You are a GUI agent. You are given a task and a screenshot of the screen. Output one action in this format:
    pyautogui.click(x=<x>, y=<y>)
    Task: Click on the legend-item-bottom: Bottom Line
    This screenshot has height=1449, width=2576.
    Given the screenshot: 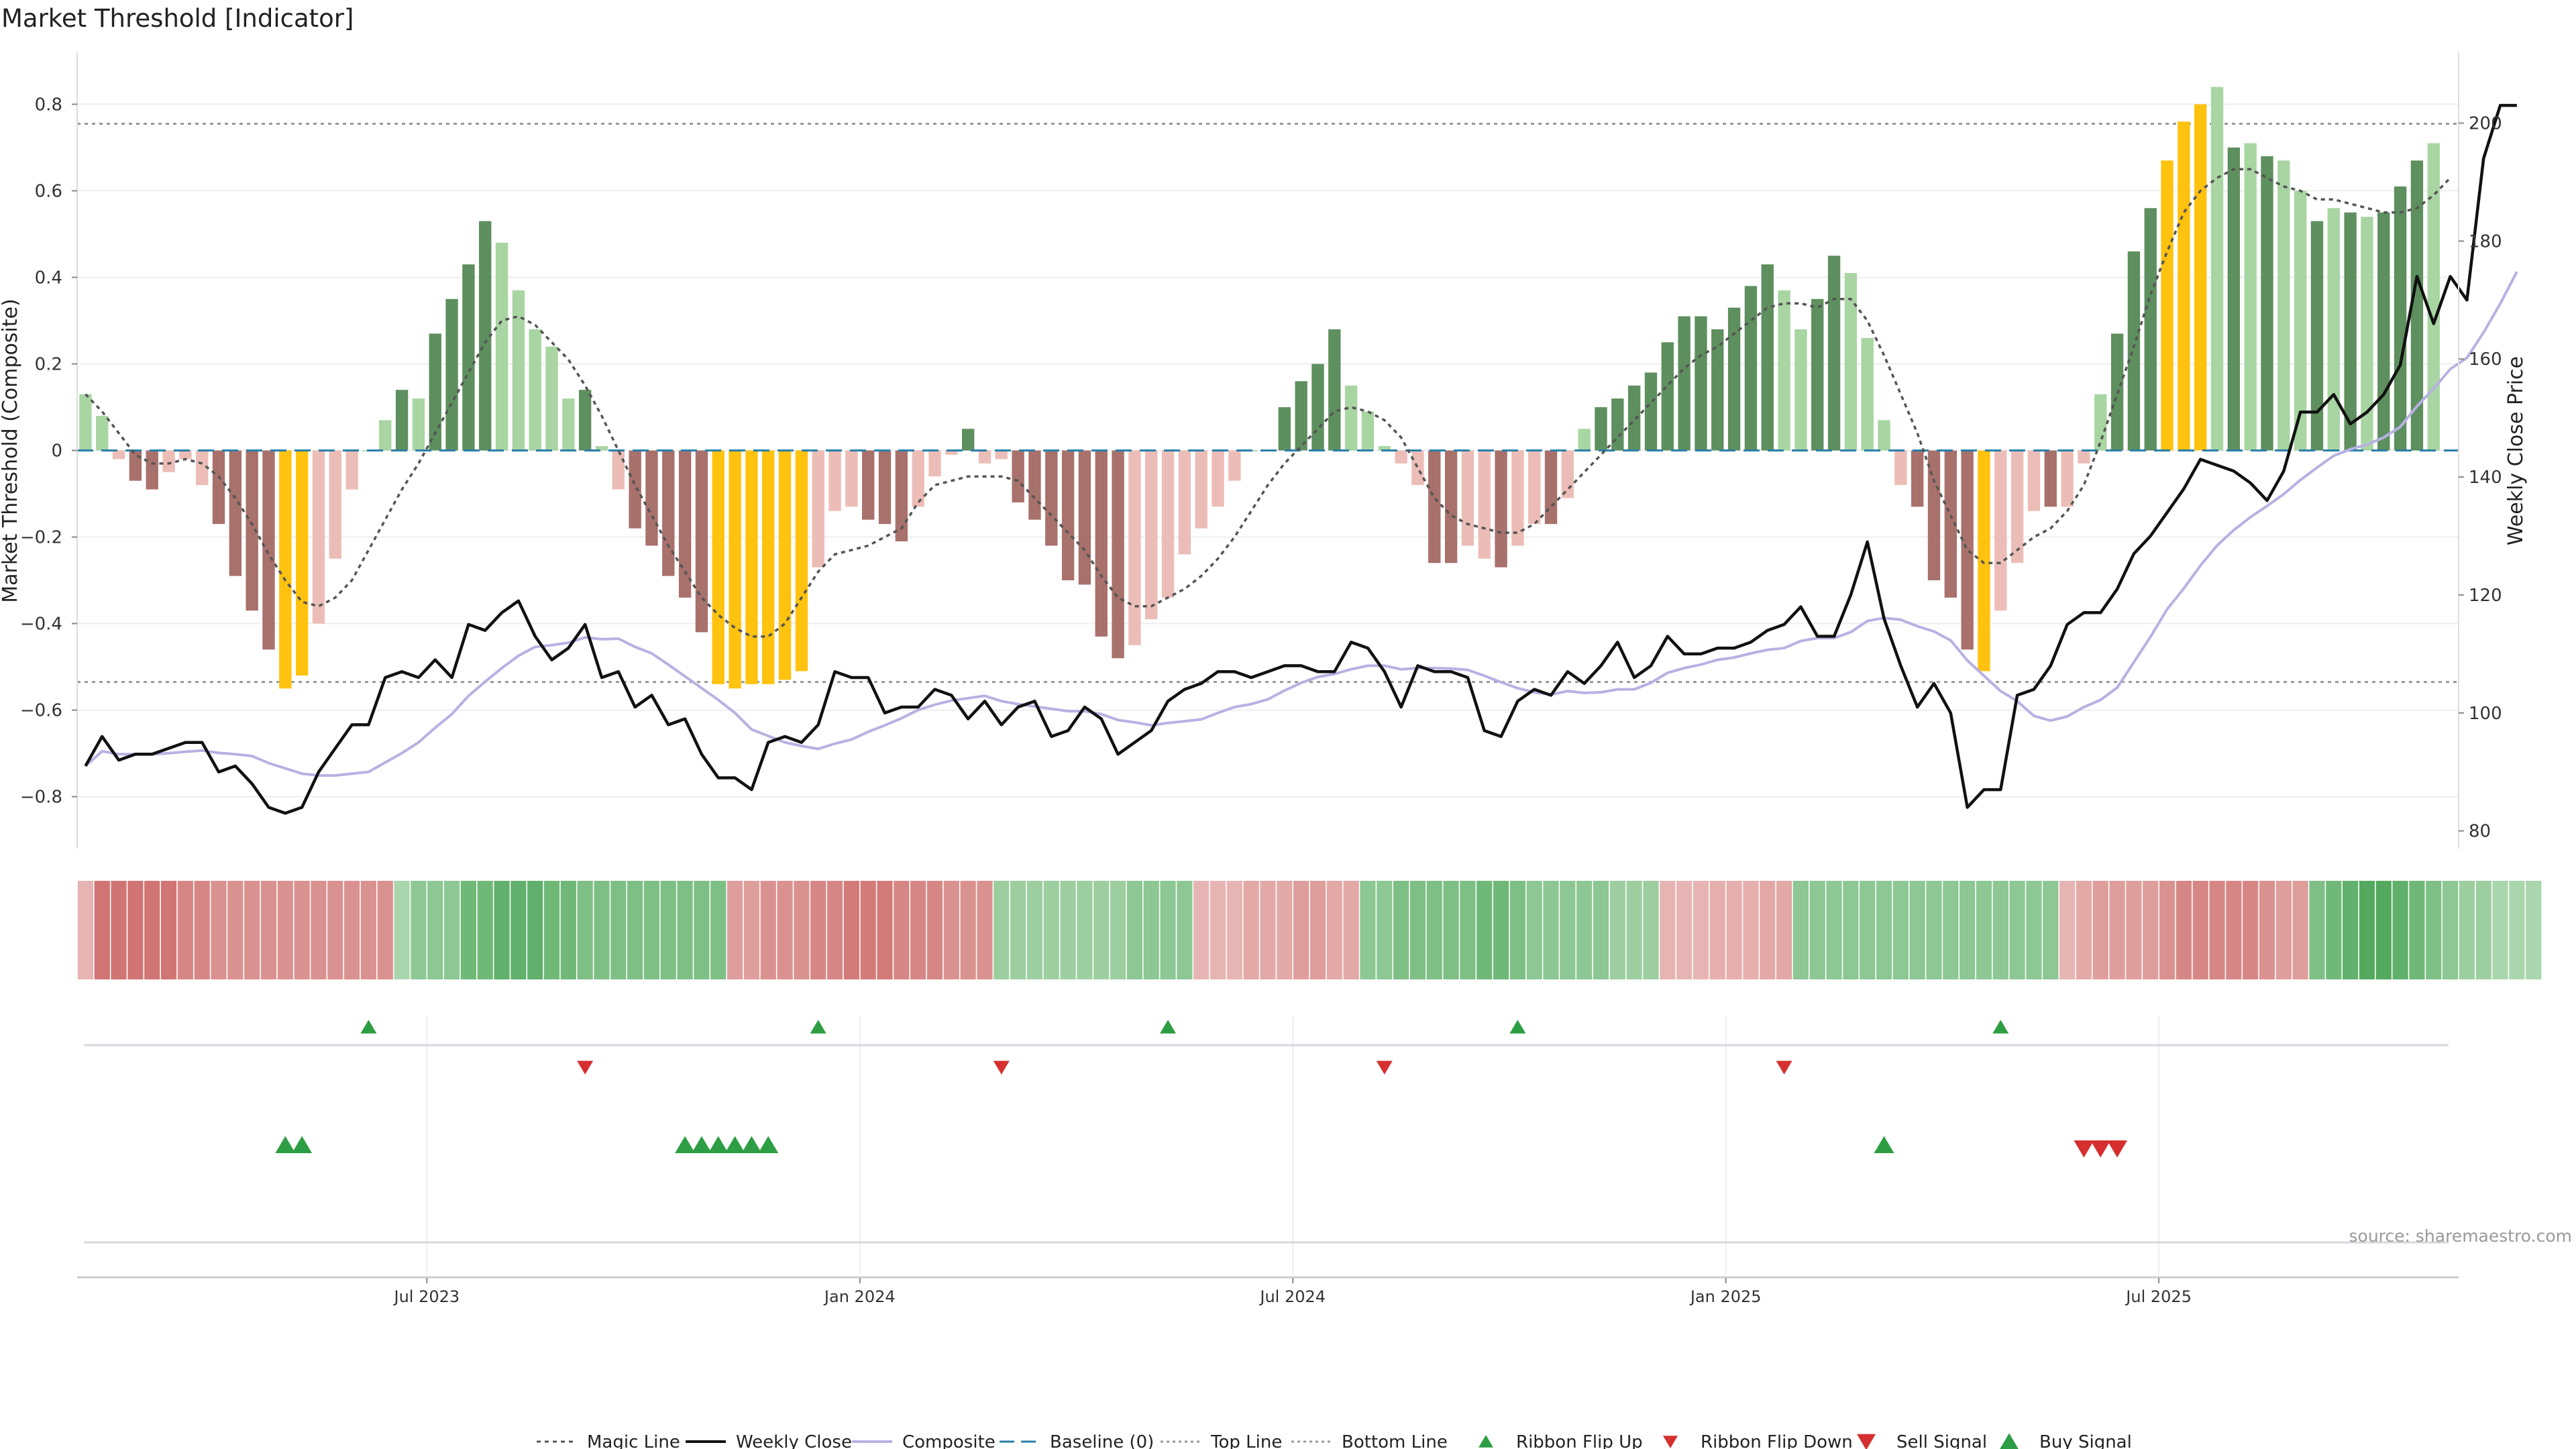 What is the action you would take?
    pyautogui.click(x=1369, y=1440)
    